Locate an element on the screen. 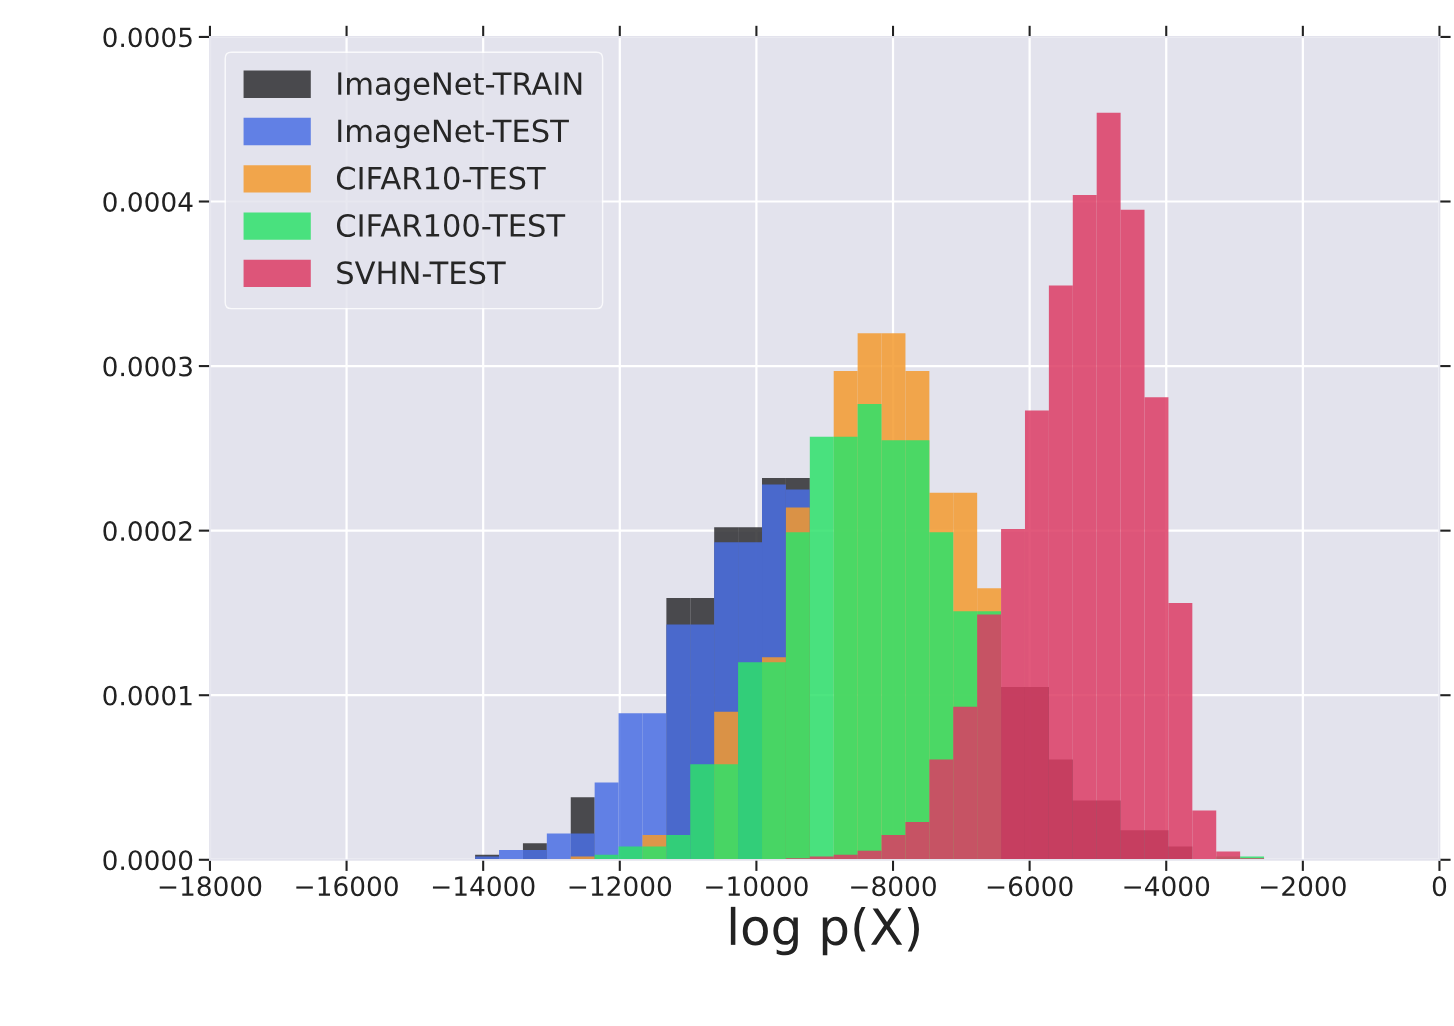  x-tick-label: 0 is located at coordinates (1439, 886).